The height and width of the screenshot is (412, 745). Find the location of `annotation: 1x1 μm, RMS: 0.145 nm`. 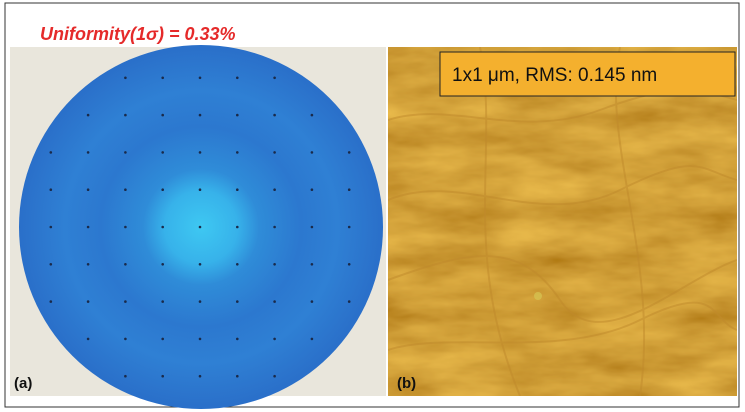

annotation: 1x1 μm, RMS: 0.145 nm is located at coordinates (554, 75).